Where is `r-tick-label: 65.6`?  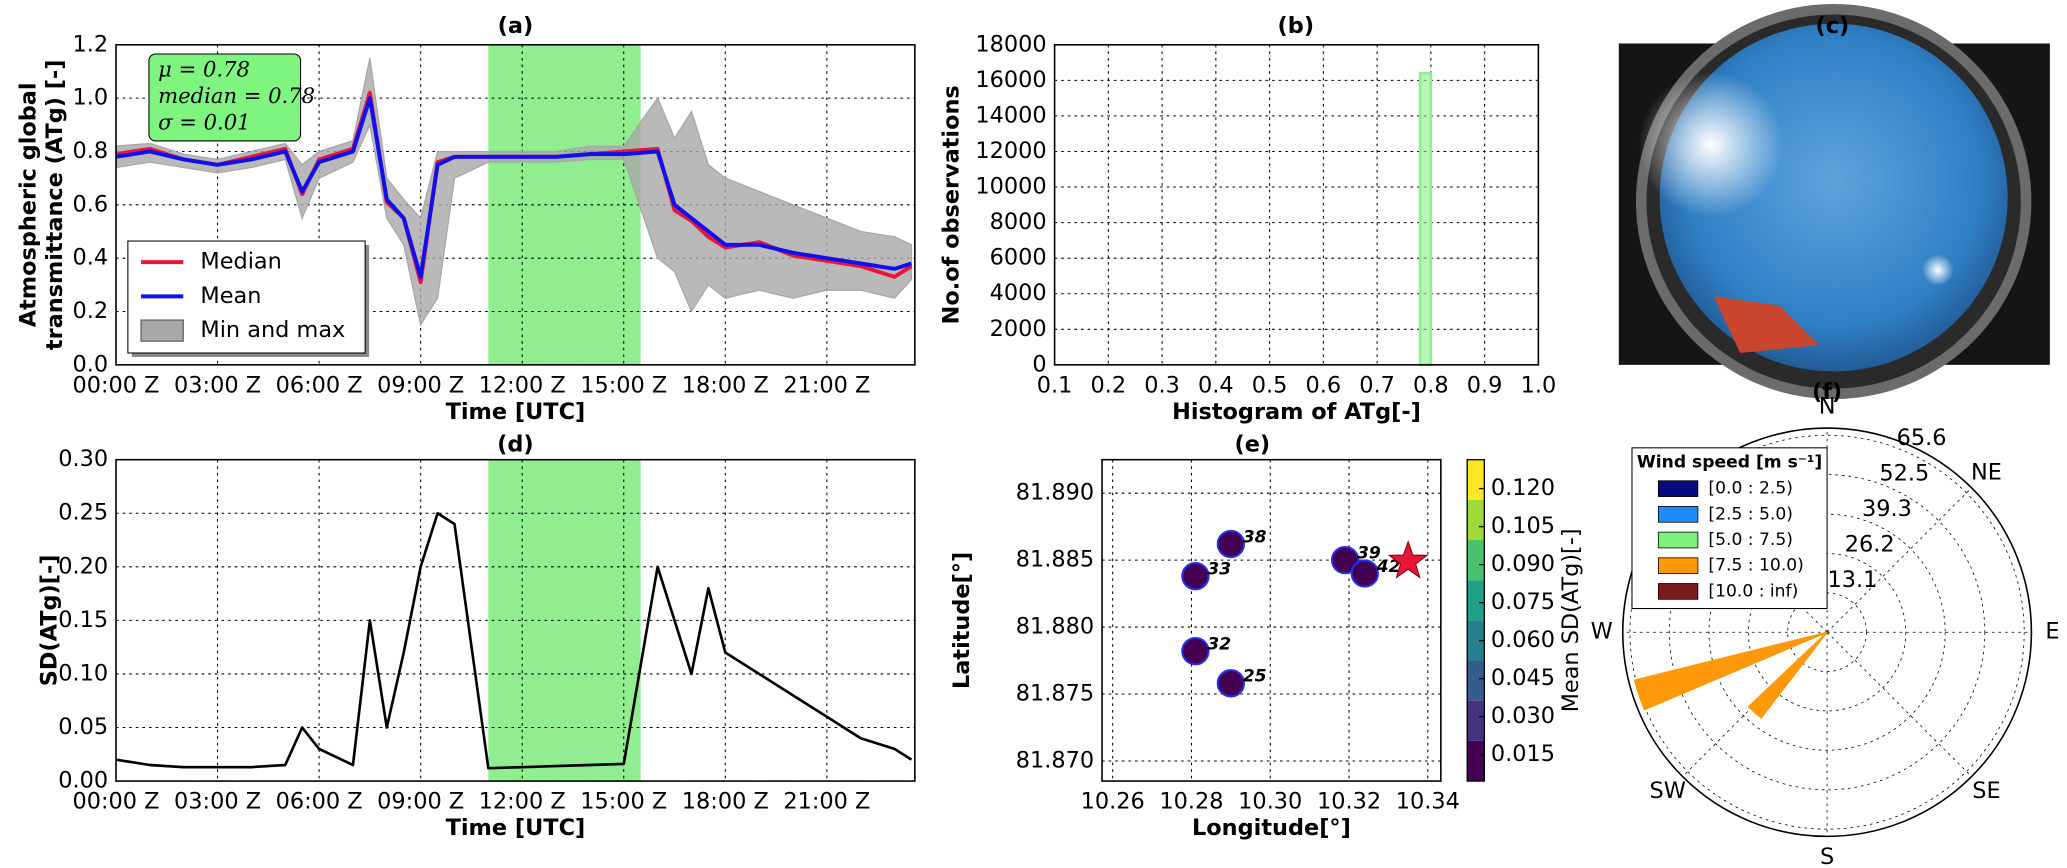
r-tick-label: 65.6 is located at coordinates (1922, 438).